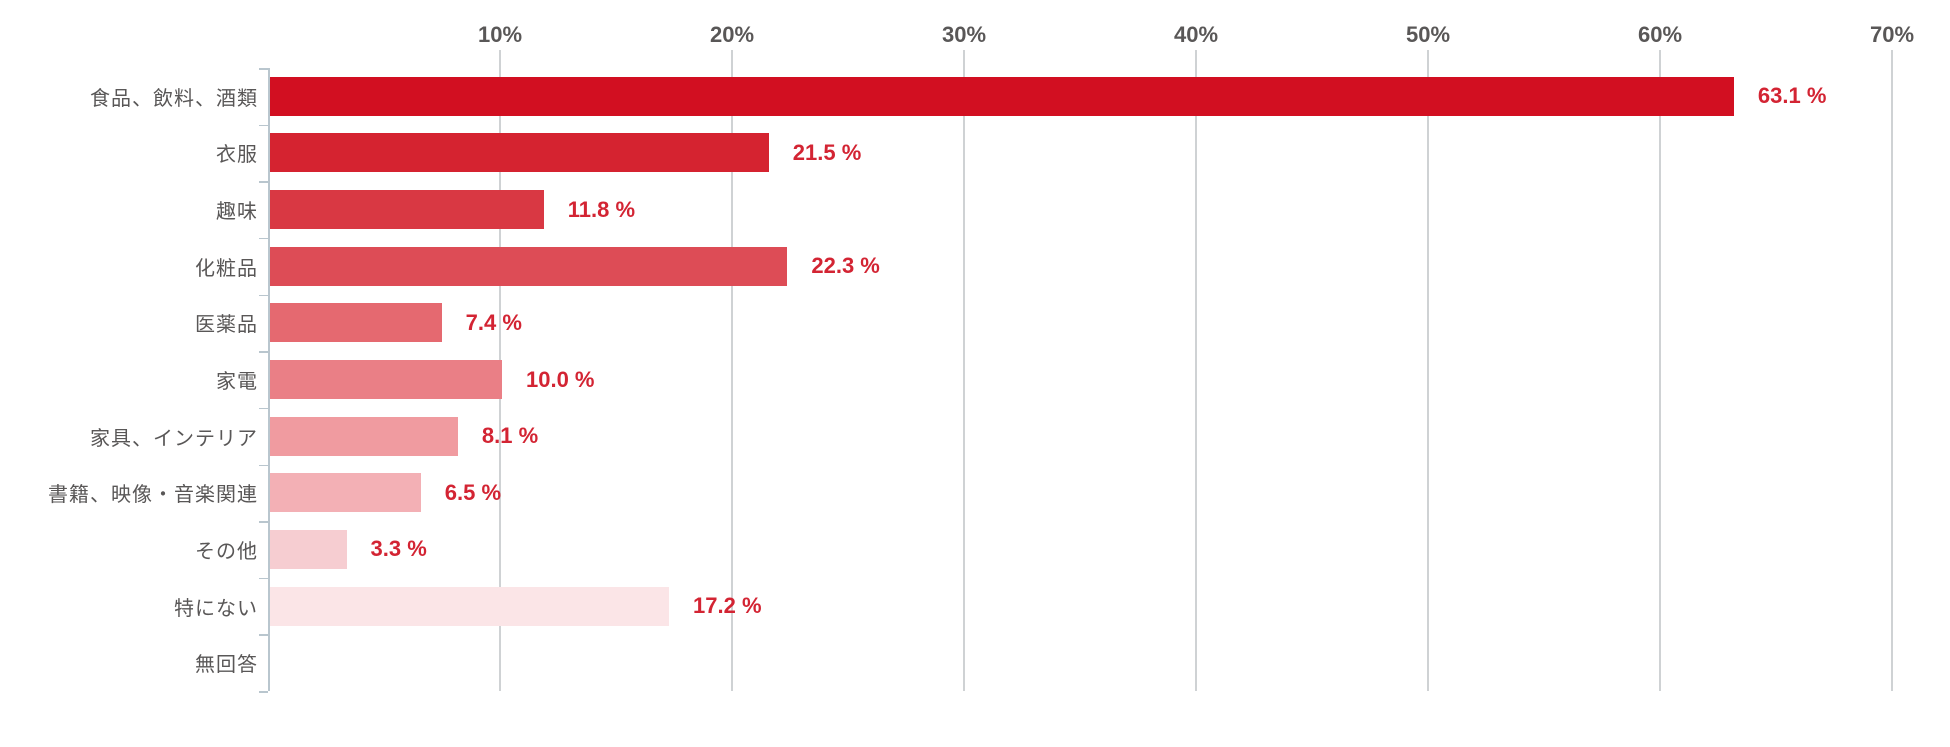  I want to click on bar-track: 21.5 %, so click(1110, 153).